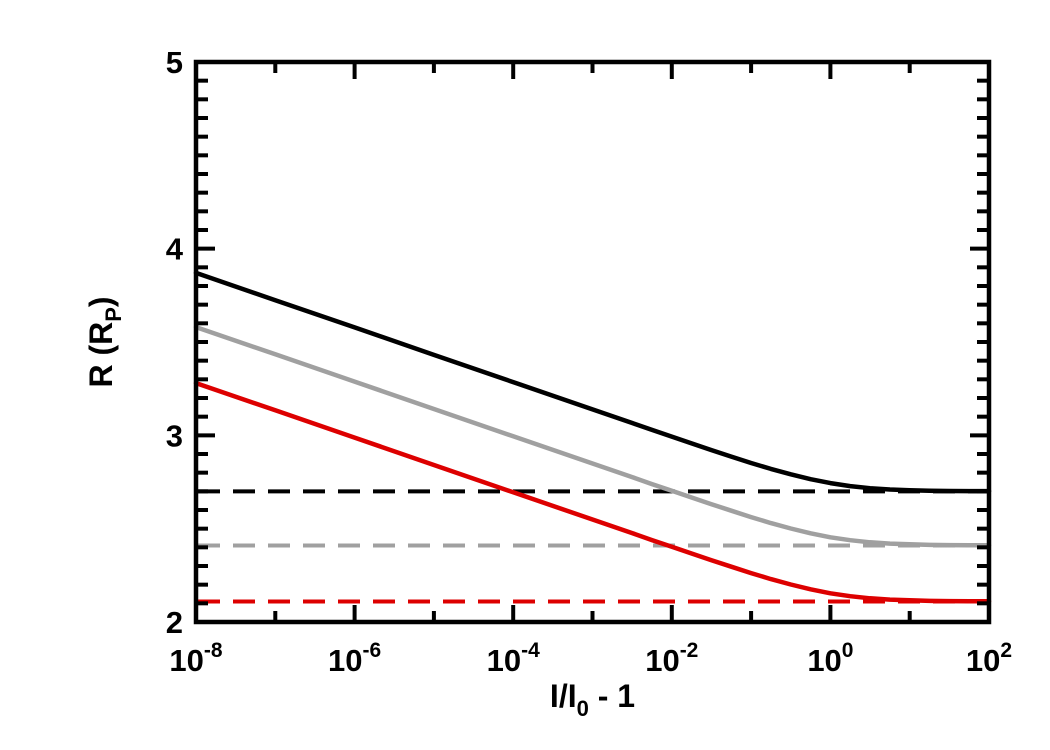 The image size is (1050, 750). What do you see at coordinates (195, 658) in the screenshot?
I see `x-tick-label: 10⁻⁸` at bounding box center [195, 658].